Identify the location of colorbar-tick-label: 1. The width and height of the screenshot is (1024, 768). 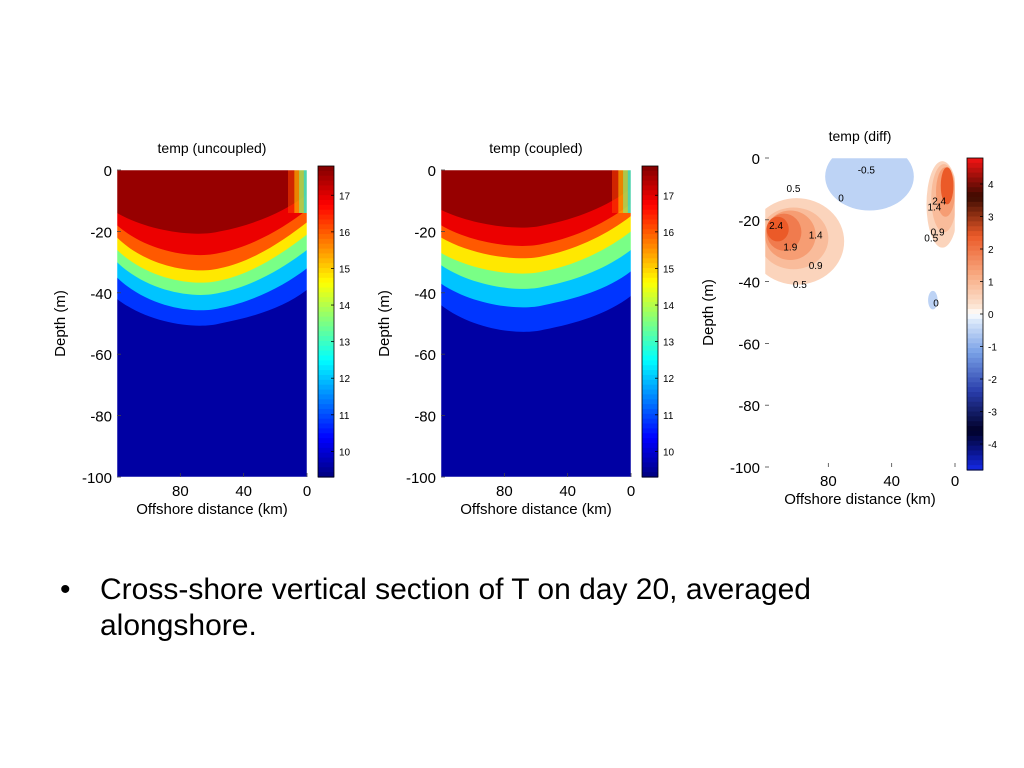
(991, 283).